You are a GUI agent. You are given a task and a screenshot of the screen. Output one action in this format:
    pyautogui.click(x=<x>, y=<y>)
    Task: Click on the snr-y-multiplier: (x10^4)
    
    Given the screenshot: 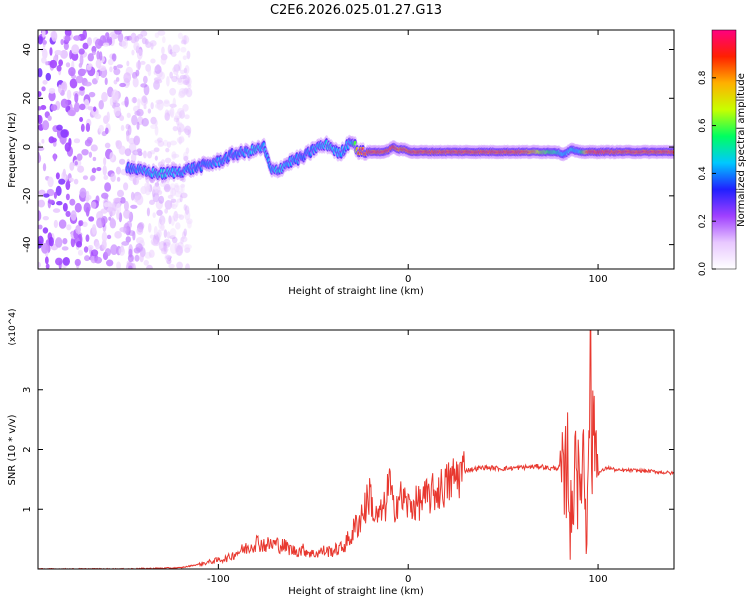 What is the action you would take?
    pyautogui.click(x=13, y=326)
    